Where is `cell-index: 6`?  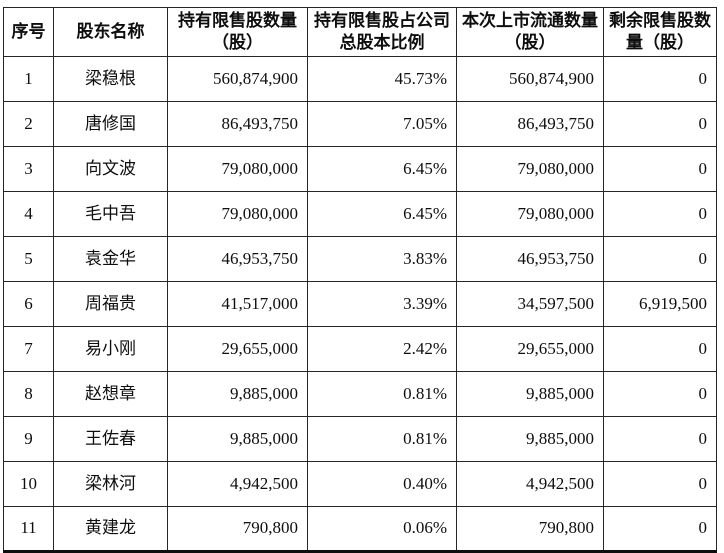 cell-index: 6 is located at coordinates (28, 304).